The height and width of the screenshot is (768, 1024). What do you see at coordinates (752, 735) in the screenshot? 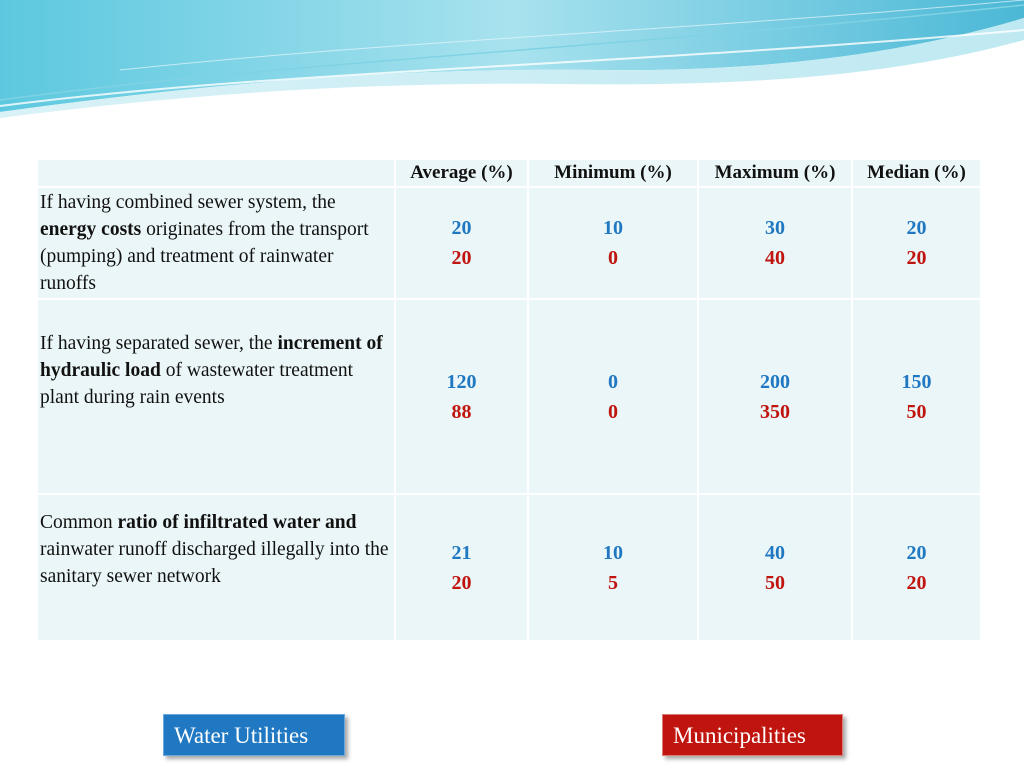
I see `legend-municipalities: Municipalities` at bounding box center [752, 735].